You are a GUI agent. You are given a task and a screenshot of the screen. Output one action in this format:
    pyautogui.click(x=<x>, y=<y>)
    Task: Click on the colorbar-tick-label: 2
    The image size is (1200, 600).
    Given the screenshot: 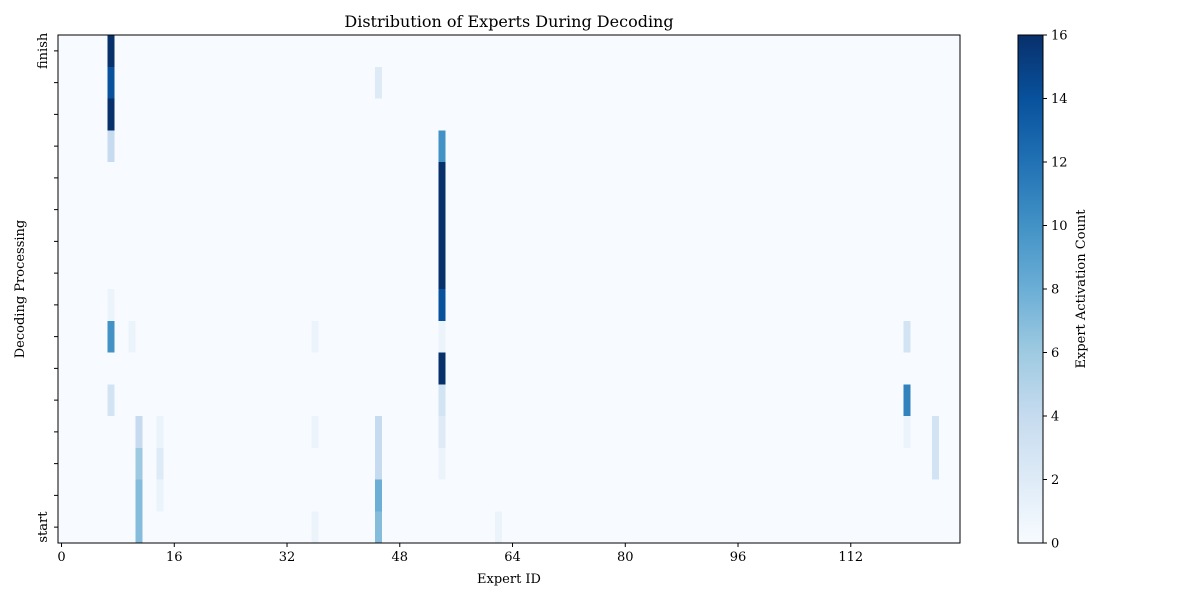 What is the action you would take?
    pyautogui.click(x=1055, y=480)
    